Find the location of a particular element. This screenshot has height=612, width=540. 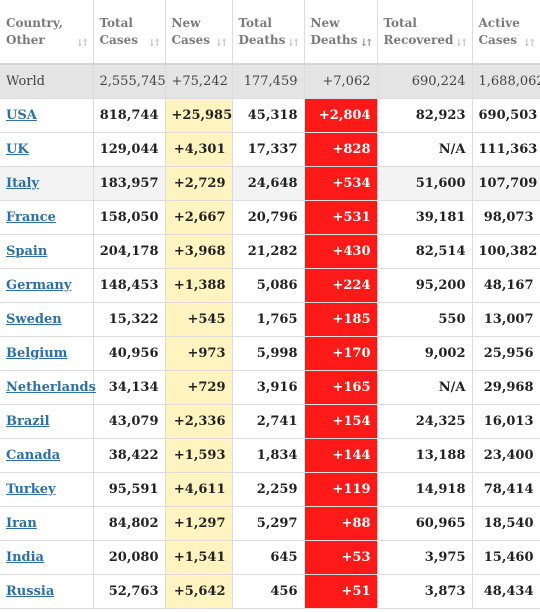

table-row: Russia 52,763 +5,642 456 +51 3,873 48,434 is located at coordinates (270, 591).